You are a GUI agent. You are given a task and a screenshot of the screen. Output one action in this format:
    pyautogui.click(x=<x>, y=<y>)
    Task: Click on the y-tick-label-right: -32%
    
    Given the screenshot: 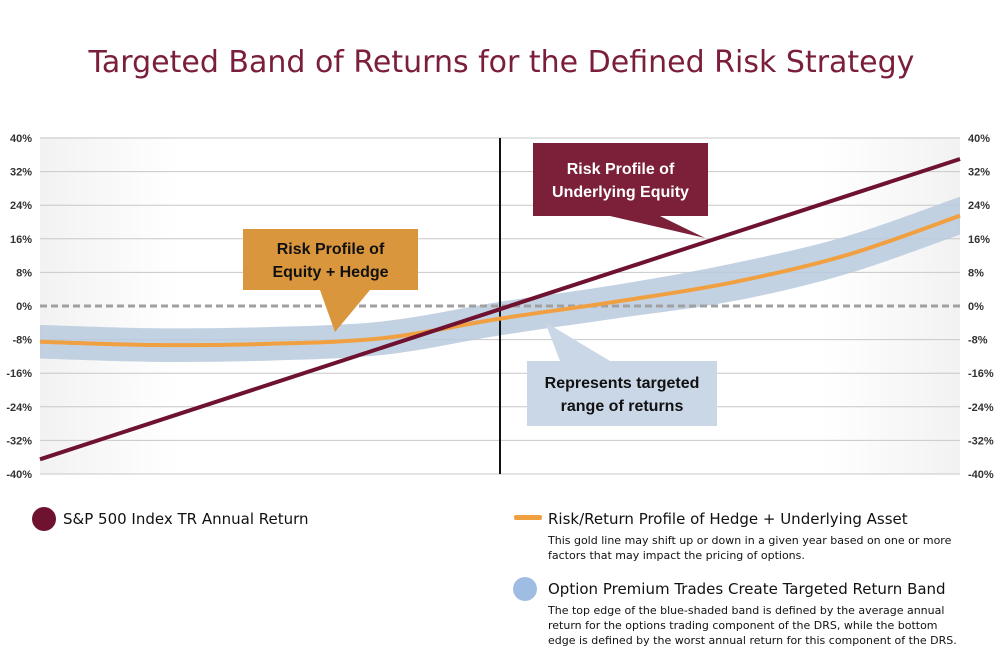 What is the action you would take?
    pyautogui.click(x=981, y=441)
    